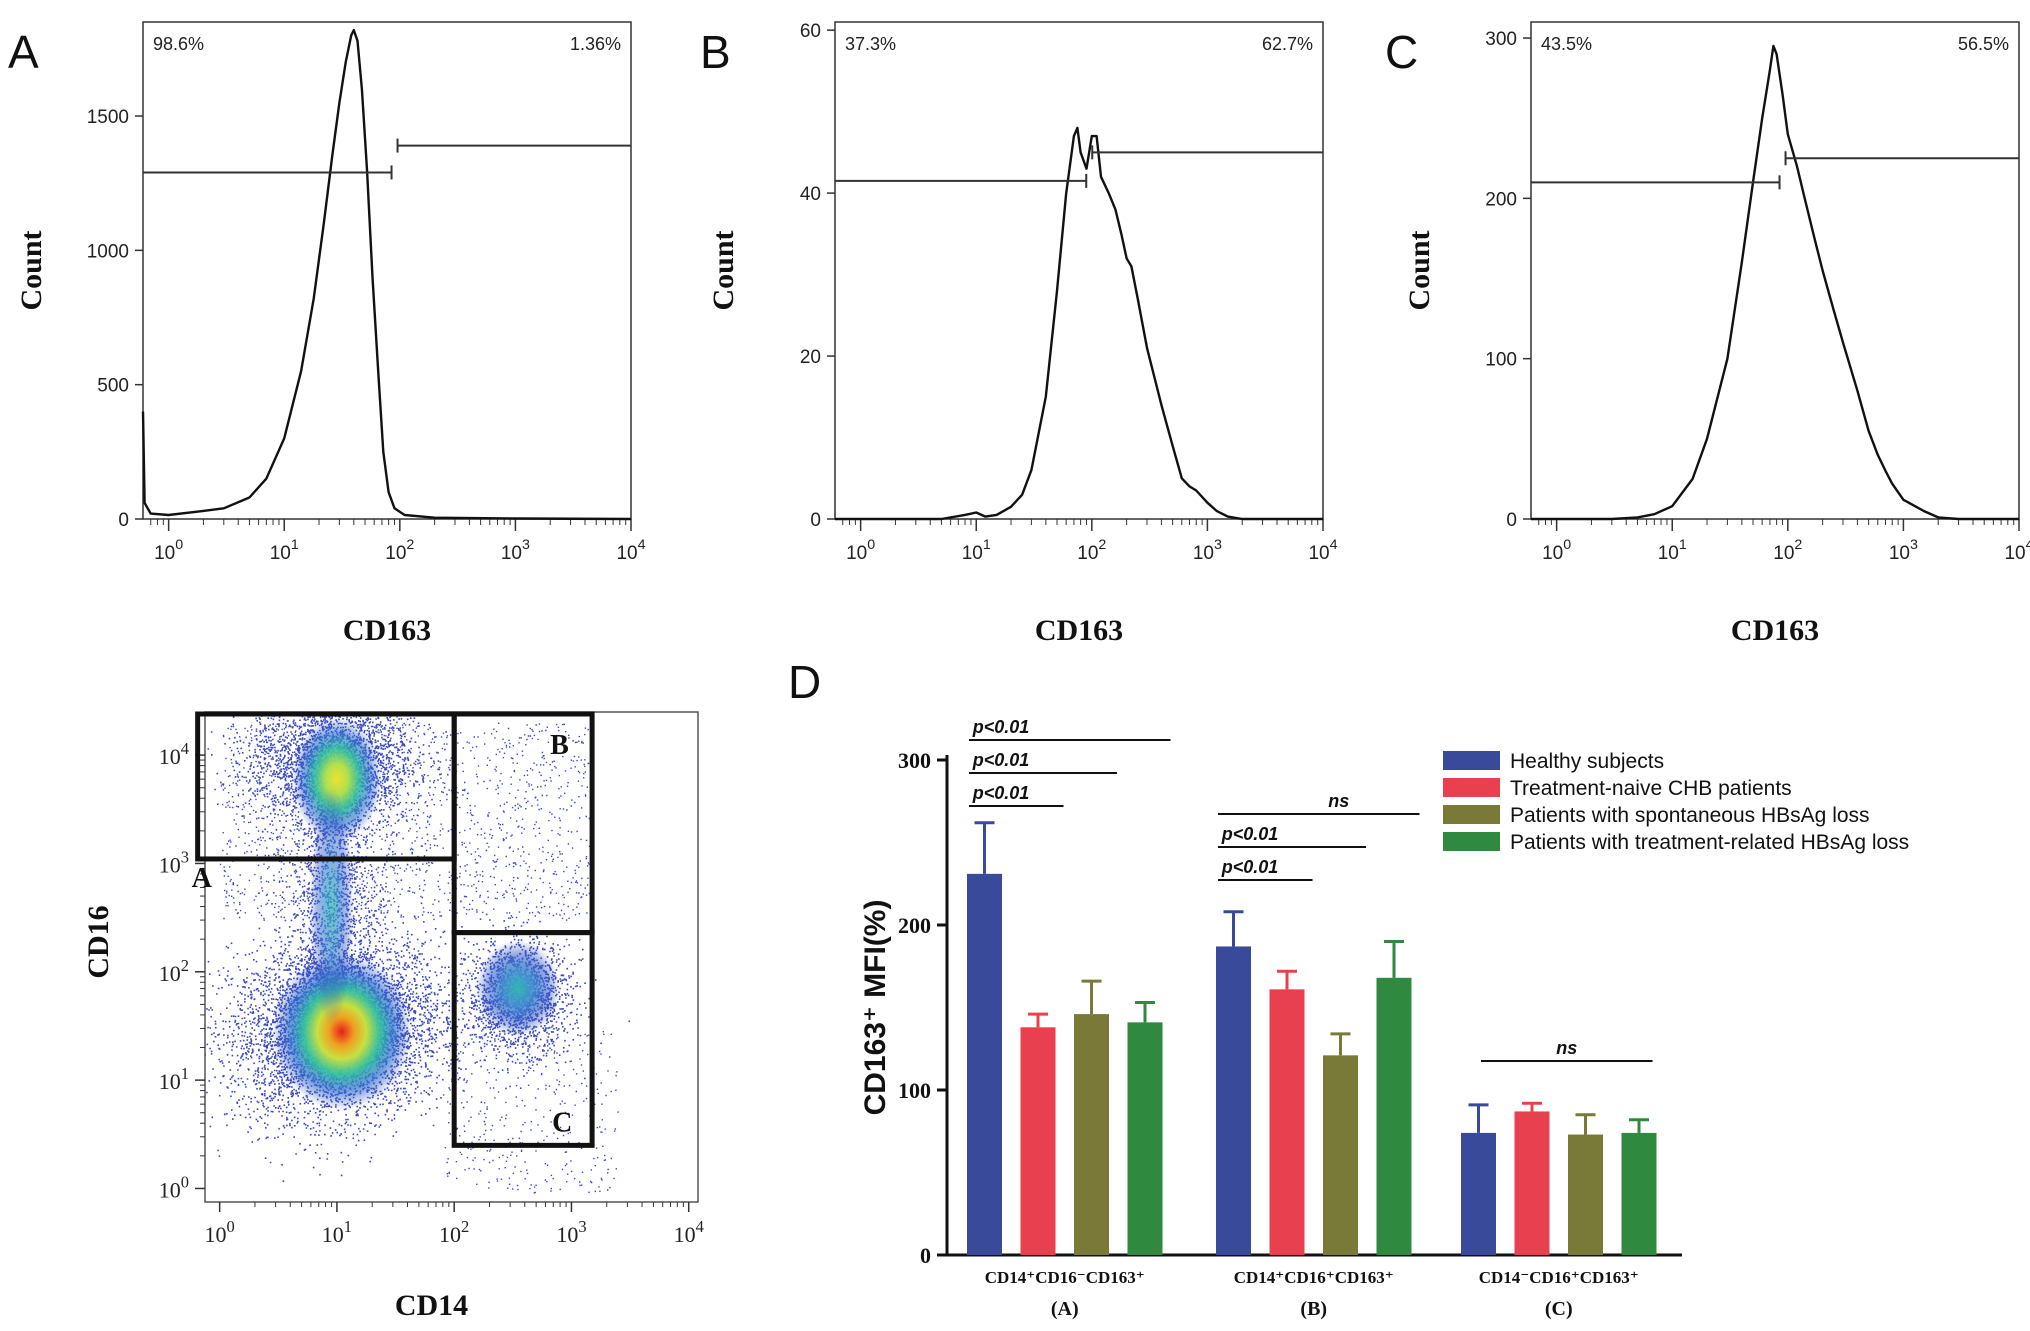  I want to click on category-group-label: (C), so click(1559, 1309).